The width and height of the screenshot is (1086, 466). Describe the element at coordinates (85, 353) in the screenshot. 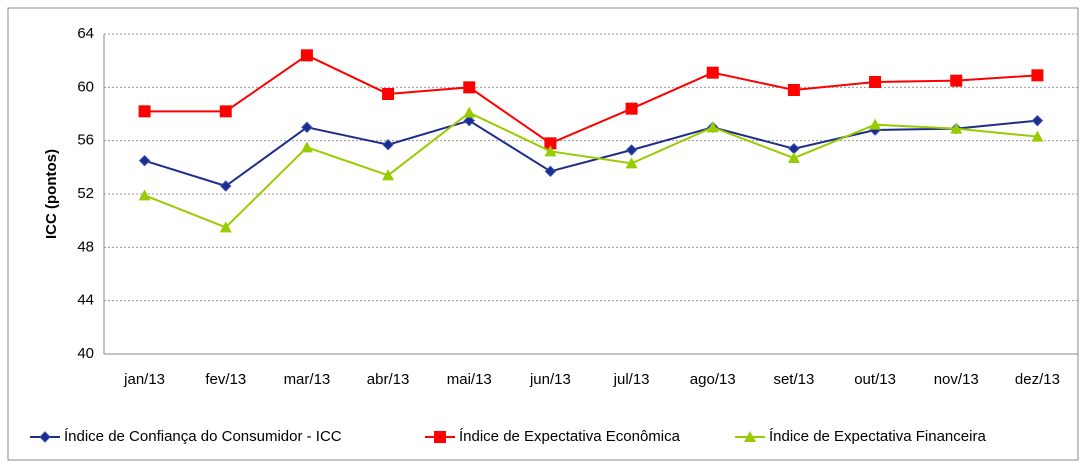

I see `y-tick-label: 40` at that location.